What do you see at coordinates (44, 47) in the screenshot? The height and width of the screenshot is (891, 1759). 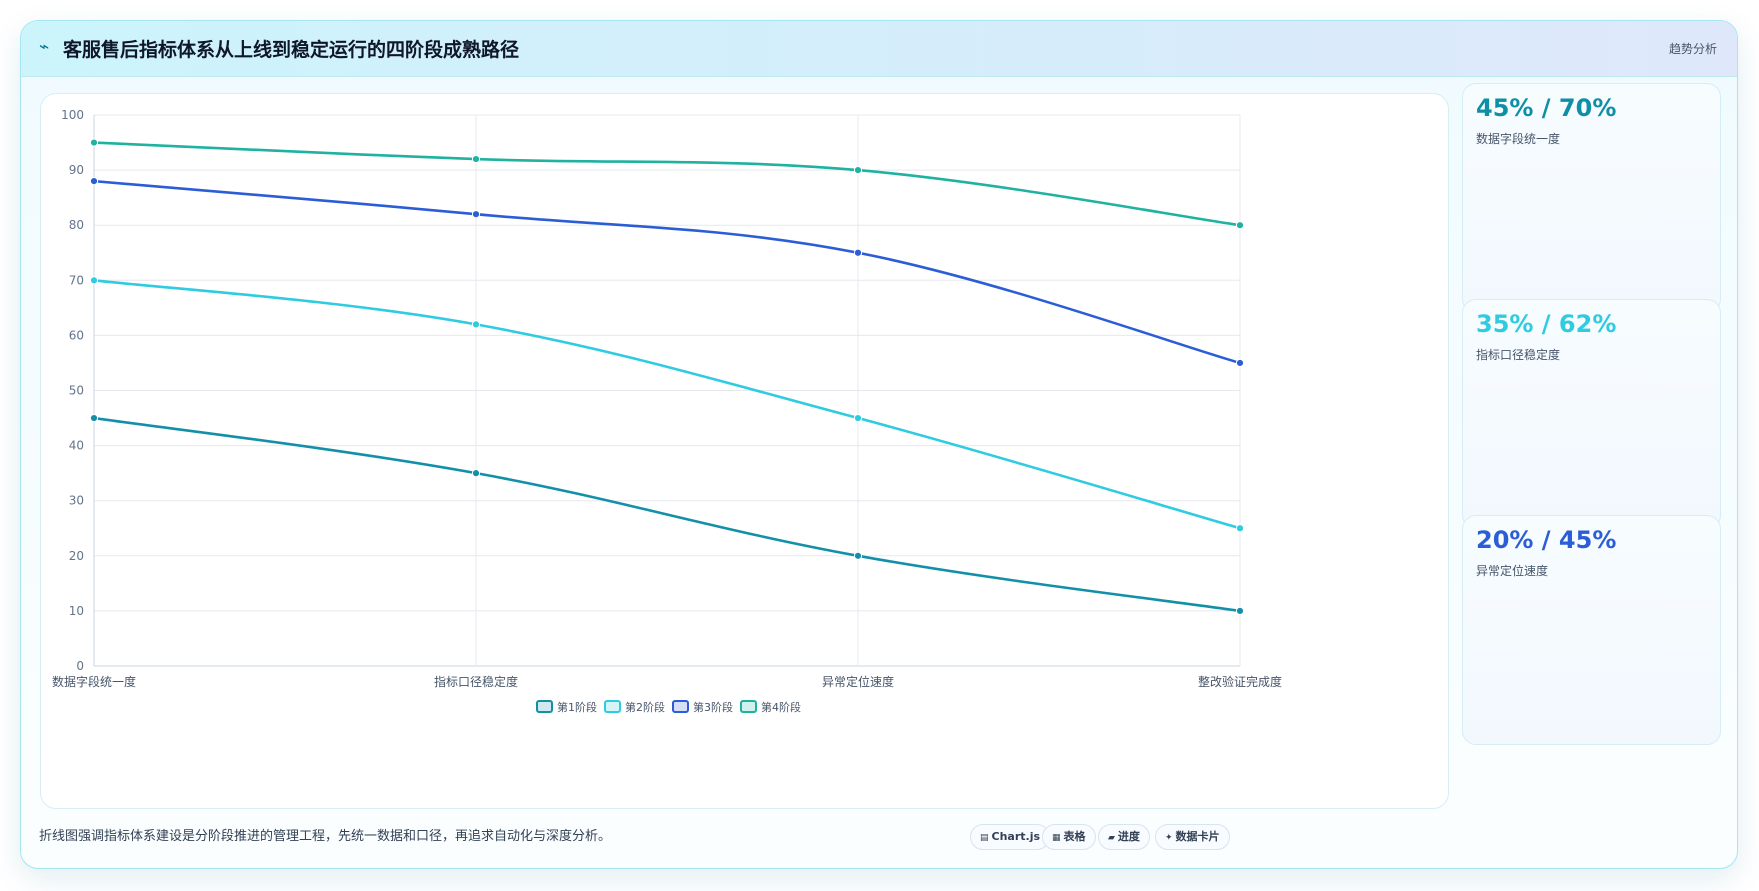 I see `lightning-icon: ⌁` at bounding box center [44, 47].